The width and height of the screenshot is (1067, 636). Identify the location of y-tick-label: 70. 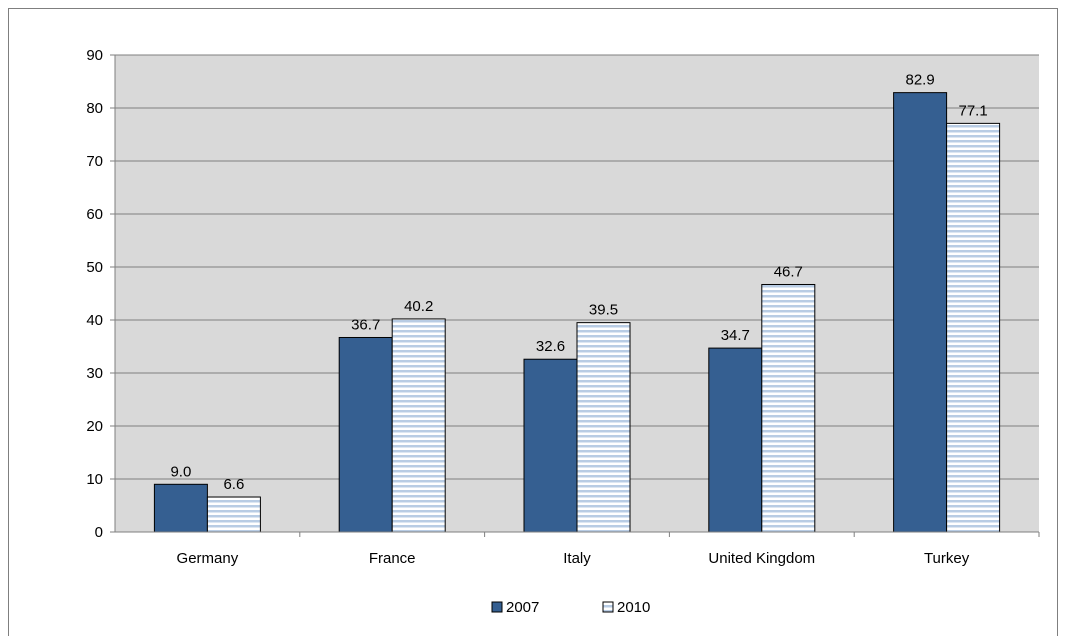
(94, 161).